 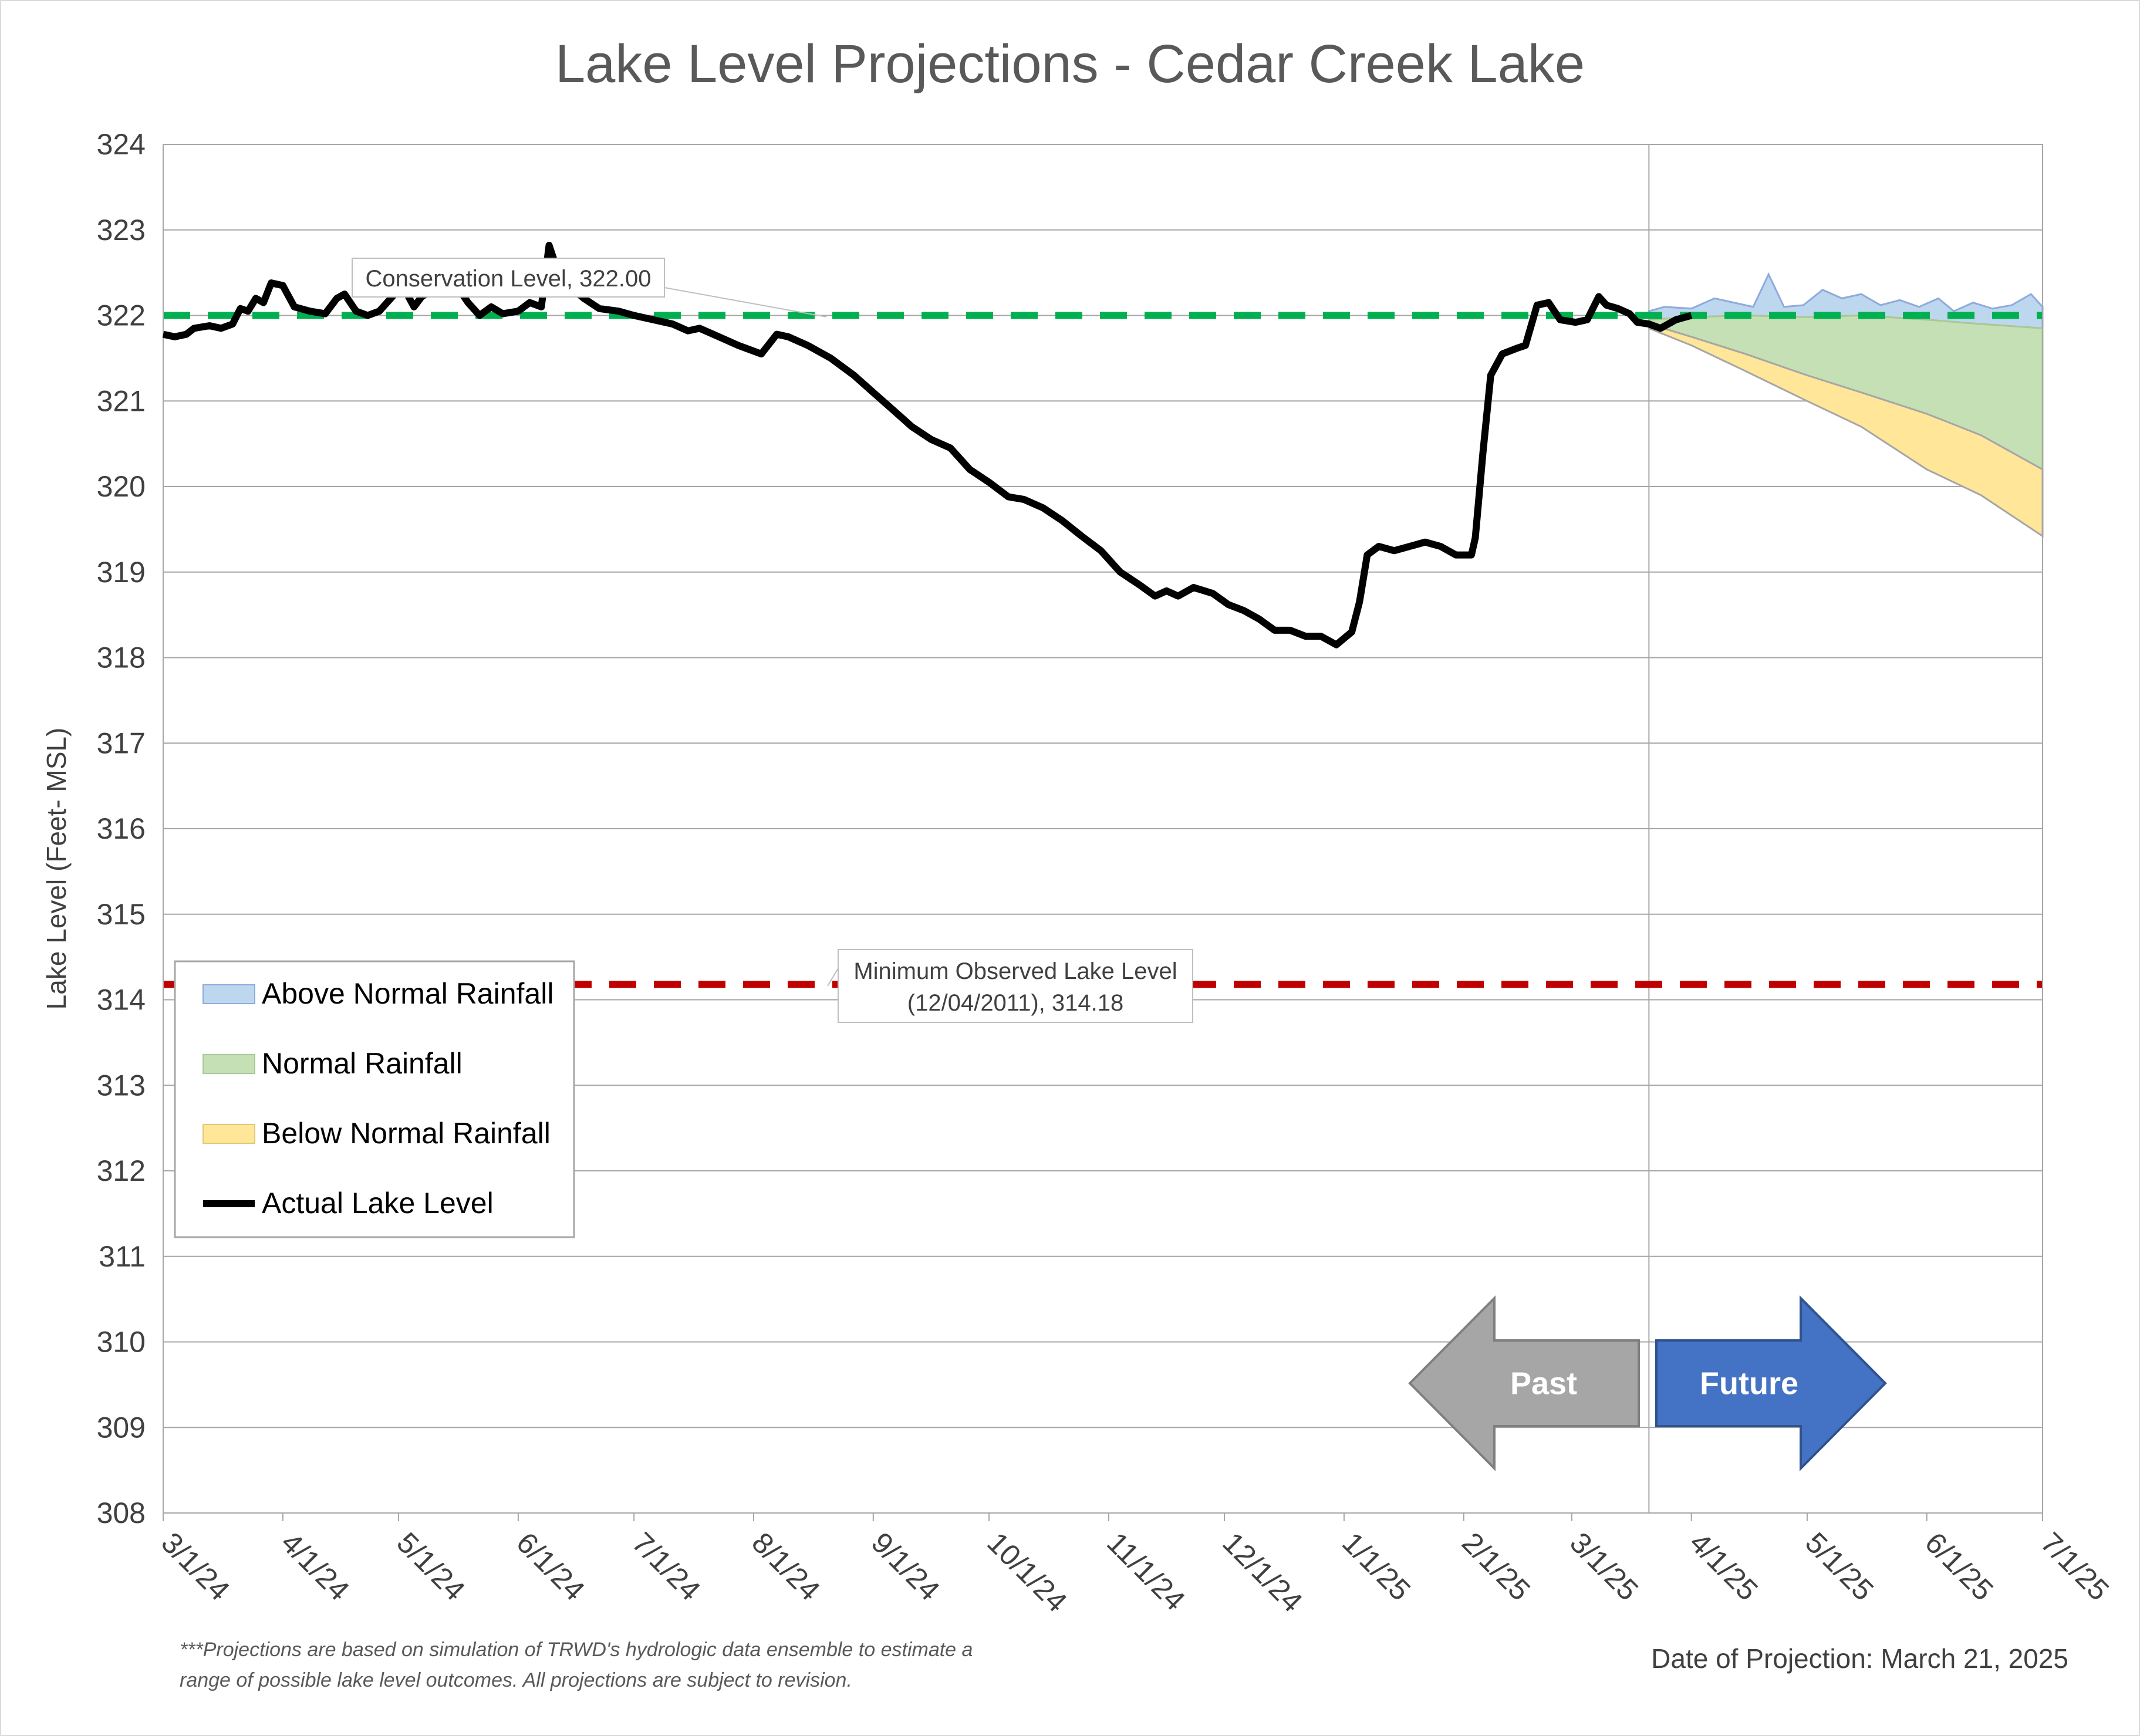 What do you see at coordinates (122, 1256) in the screenshot?
I see `y-tick-label: 311` at bounding box center [122, 1256].